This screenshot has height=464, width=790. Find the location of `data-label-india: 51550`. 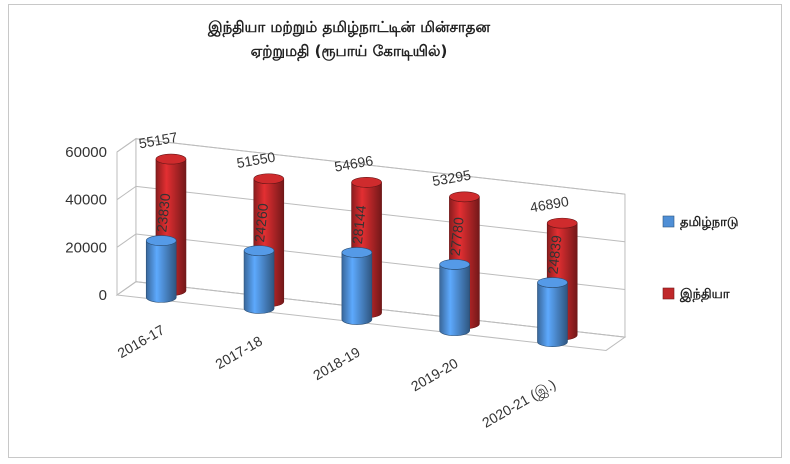

data-label-india: 51550 is located at coordinates (255, 160).